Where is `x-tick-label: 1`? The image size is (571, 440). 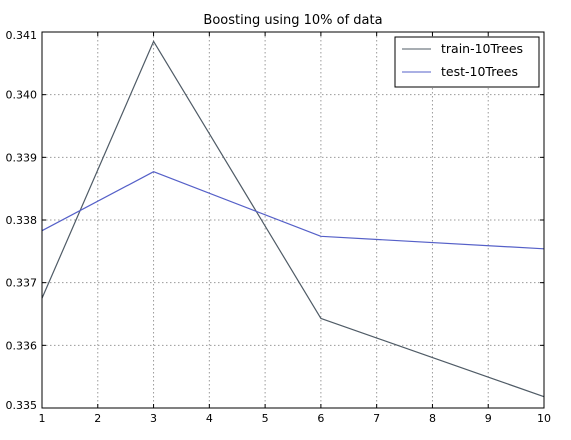 x-tick-label: 1 is located at coordinates (42, 418).